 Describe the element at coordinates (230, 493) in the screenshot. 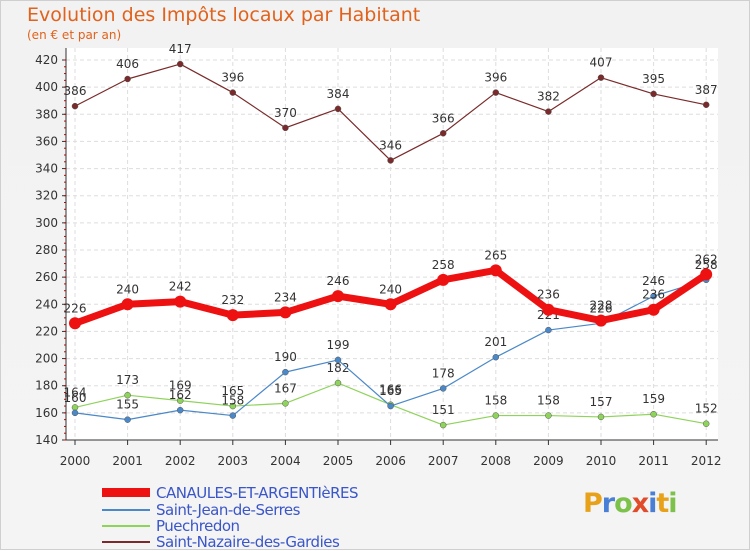

I see `legend-item: CANAULES-ET-ARGENTIèRES` at that location.